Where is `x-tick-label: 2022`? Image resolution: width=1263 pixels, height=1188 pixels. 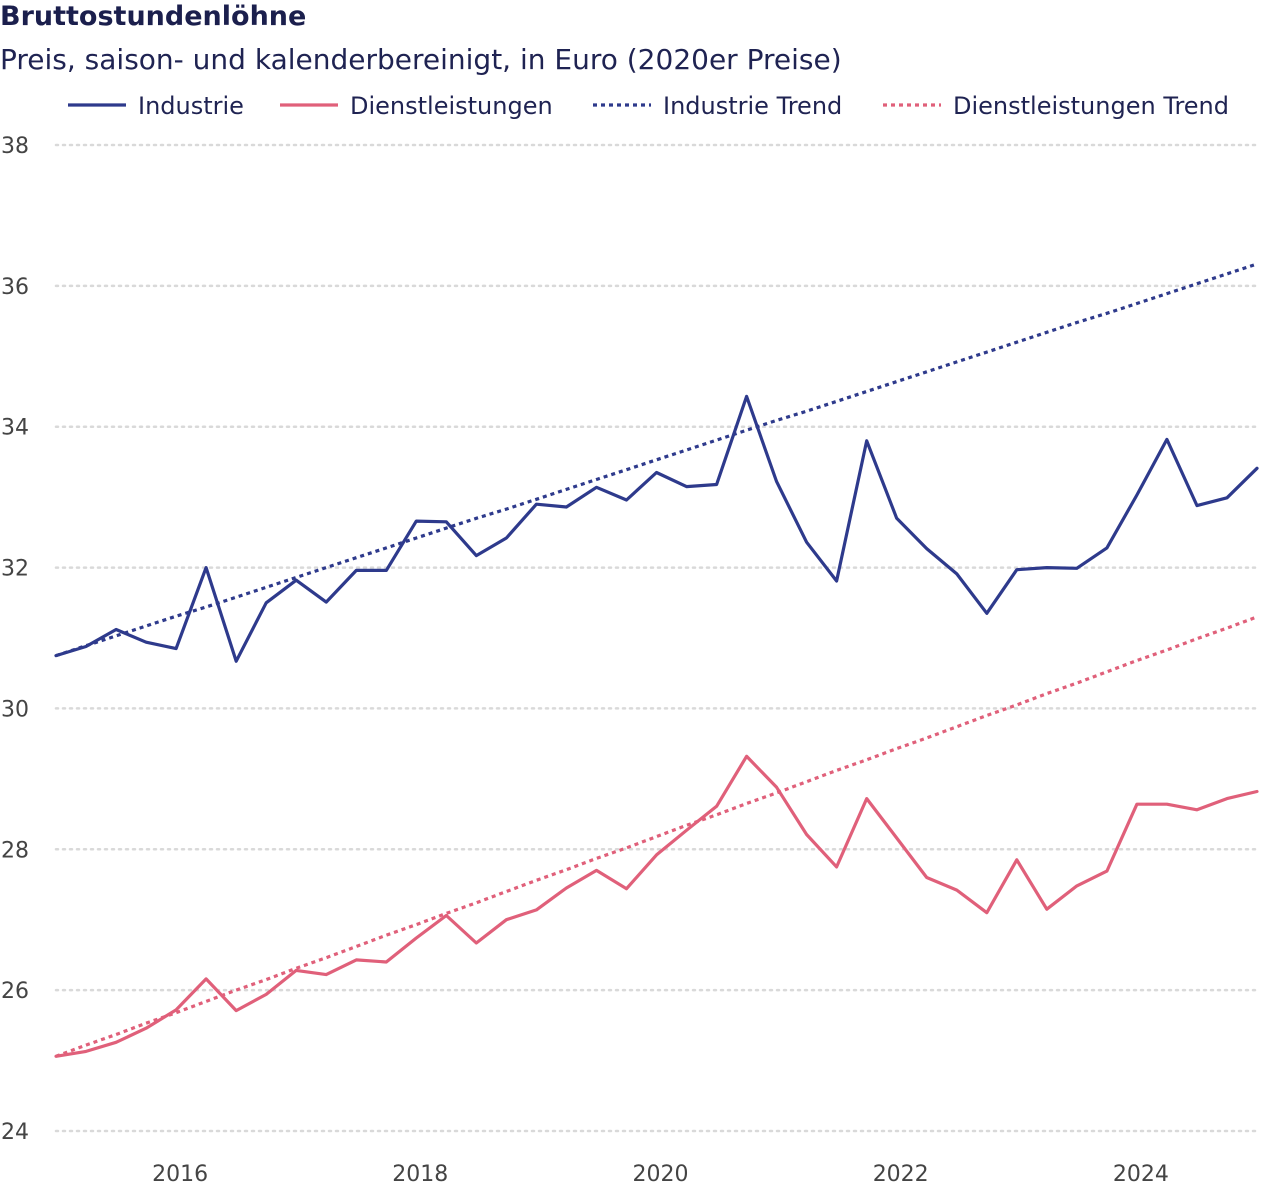 x-tick-label: 2022 is located at coordinates (901, 1174).